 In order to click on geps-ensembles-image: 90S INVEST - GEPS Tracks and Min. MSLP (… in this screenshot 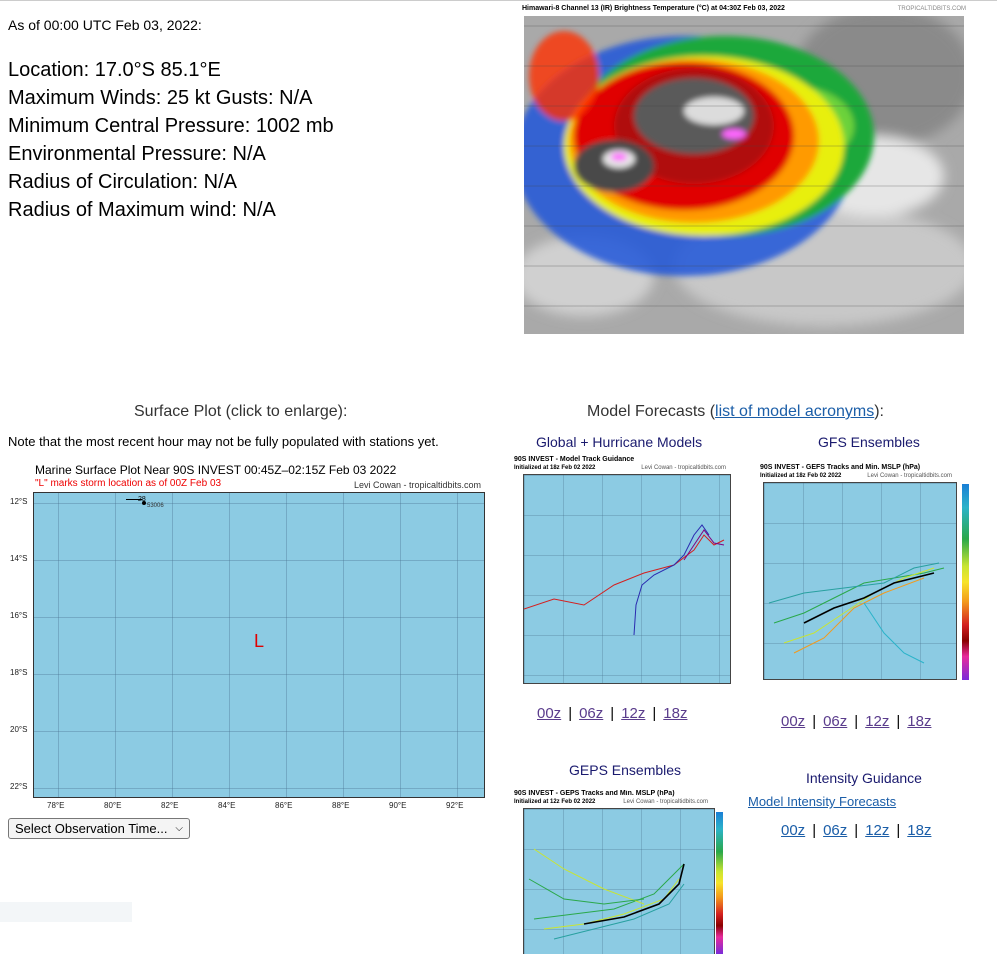, I will do `click(619, 872)`.